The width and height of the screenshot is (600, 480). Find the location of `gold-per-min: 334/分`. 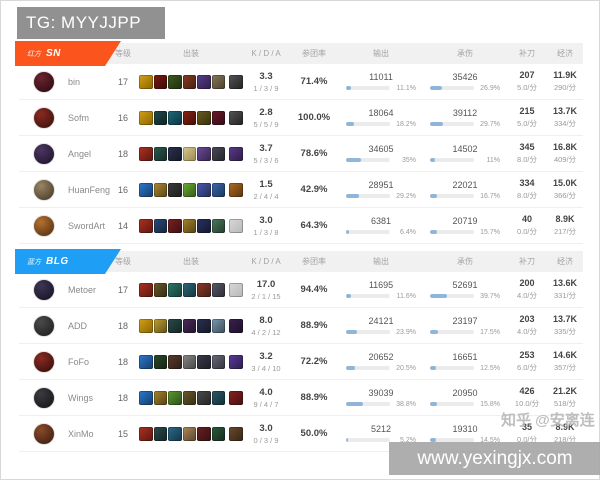

gold-per-min: 334/分 is located at coordinates (565, 123).